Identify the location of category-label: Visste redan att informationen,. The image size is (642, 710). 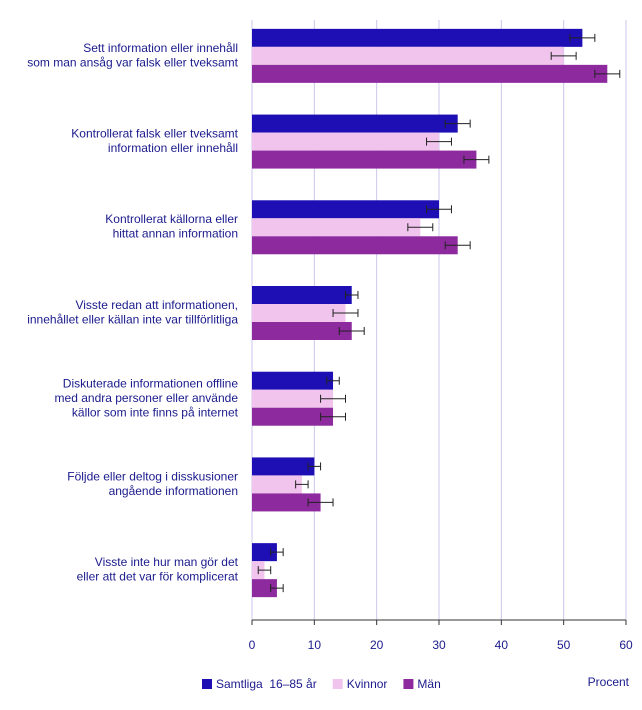
(156, 305).